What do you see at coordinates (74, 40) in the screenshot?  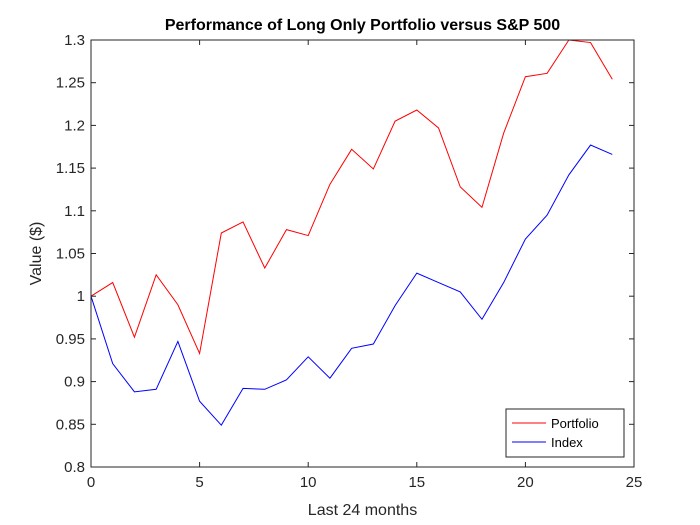 I see `y-tick-label: 1.3` at bounding box center [74, 40].